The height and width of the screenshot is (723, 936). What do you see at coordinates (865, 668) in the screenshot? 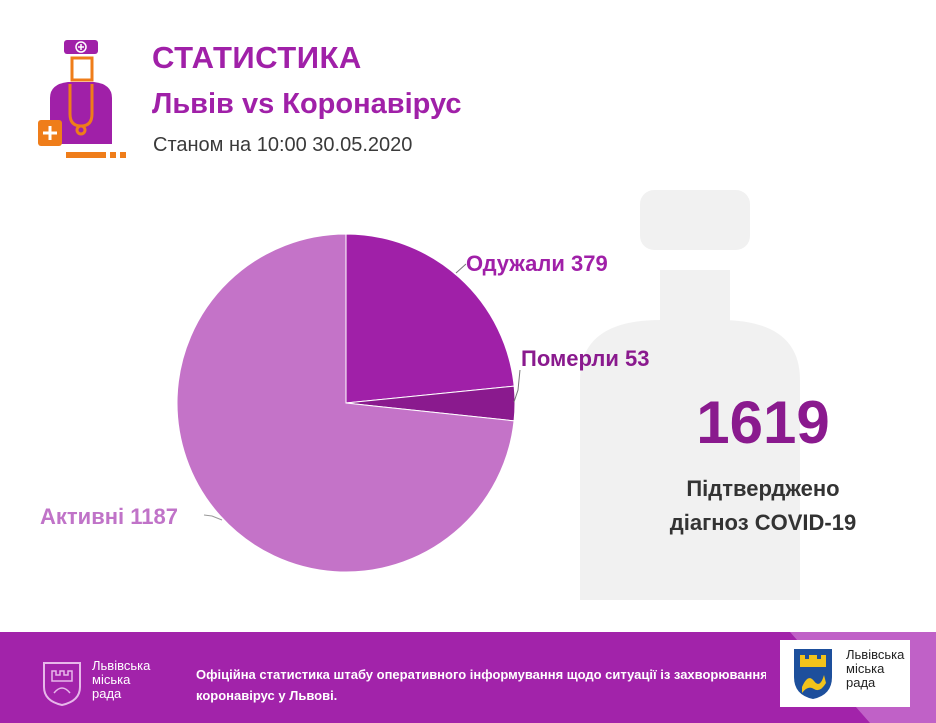
I see `footer-card-org-line2: міська` at bounding box center [865, 668].